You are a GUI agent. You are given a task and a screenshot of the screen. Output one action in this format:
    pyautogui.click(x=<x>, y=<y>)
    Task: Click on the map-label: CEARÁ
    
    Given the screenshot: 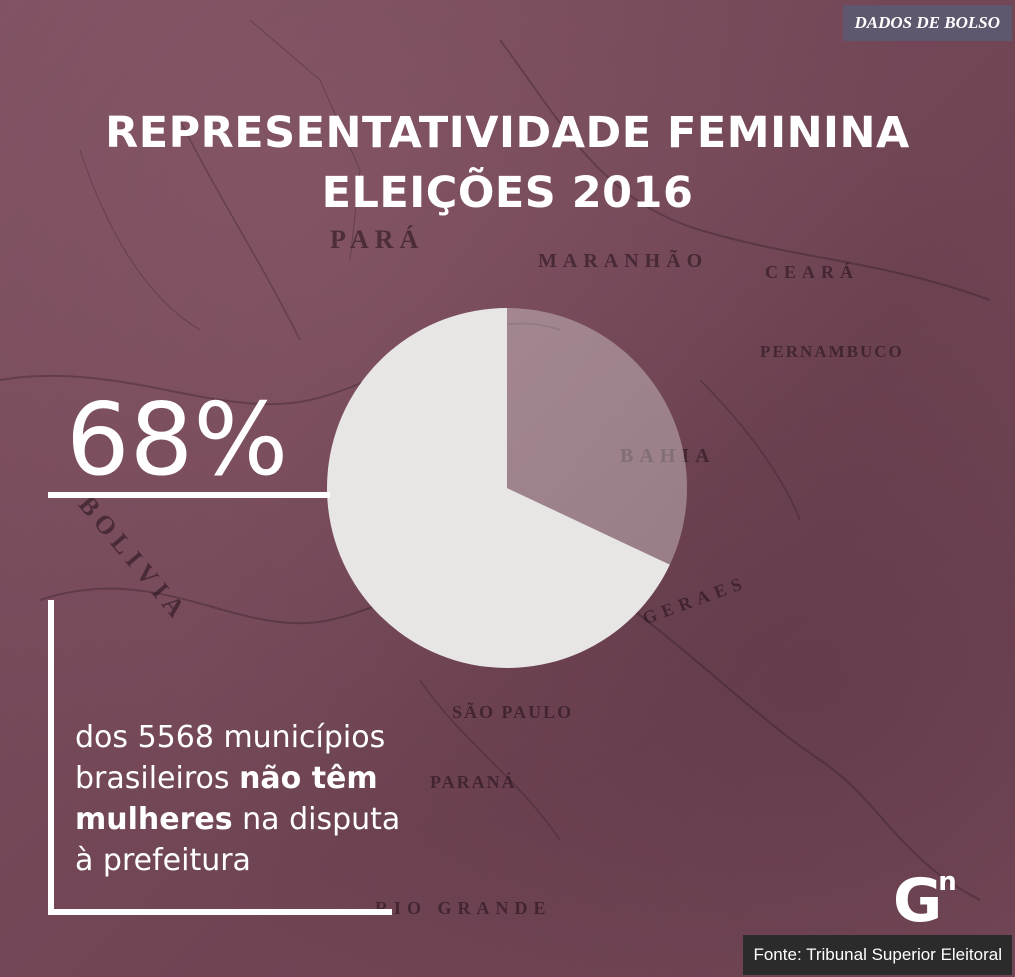 What is the action you would take?
    pyautogui.click(x=812, y=272)
    